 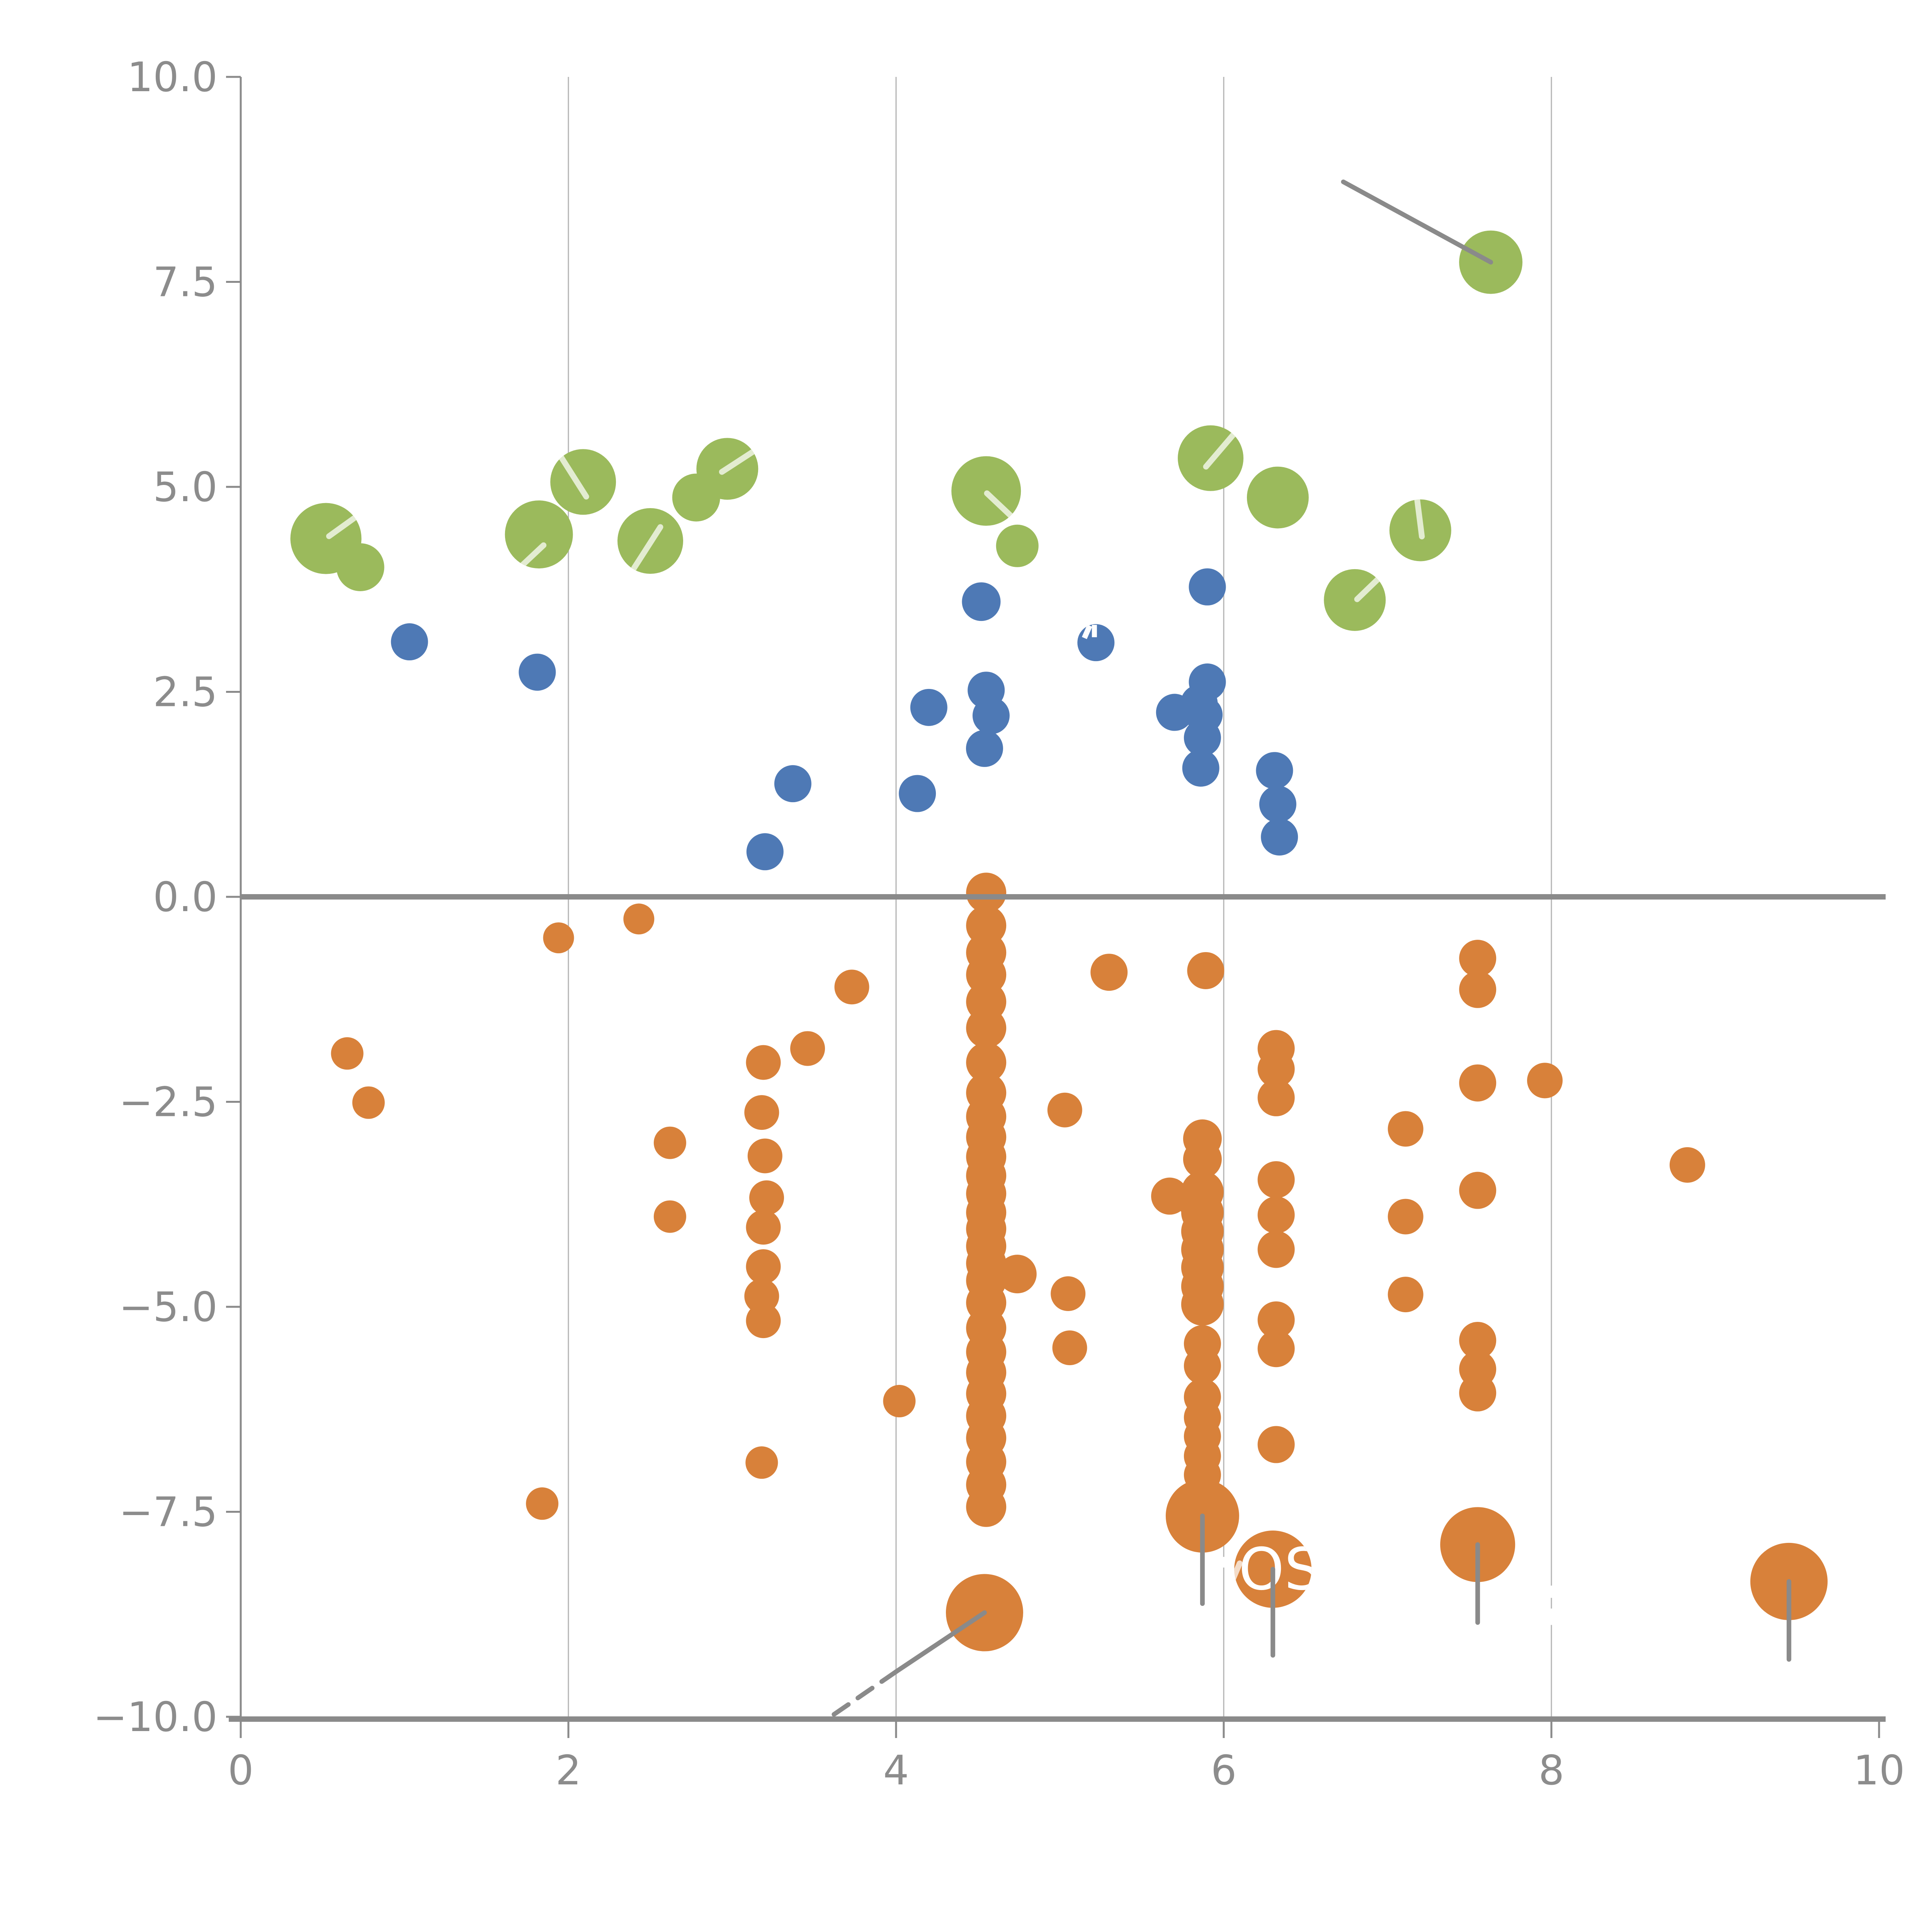 I want to click on y-tick-label: 10.0, so click(x=173, y=78).